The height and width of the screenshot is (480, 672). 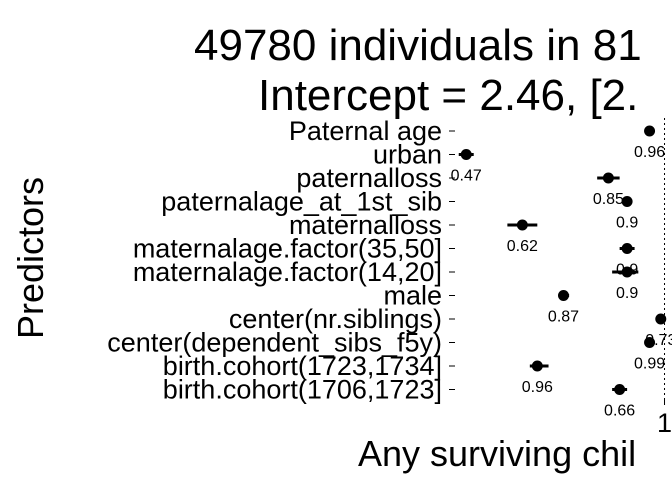 What do you see at coordinates (497, 453) in the screenshot?
I see `x-axis-title: Any surviving chil` at bounding box center [497, 453].